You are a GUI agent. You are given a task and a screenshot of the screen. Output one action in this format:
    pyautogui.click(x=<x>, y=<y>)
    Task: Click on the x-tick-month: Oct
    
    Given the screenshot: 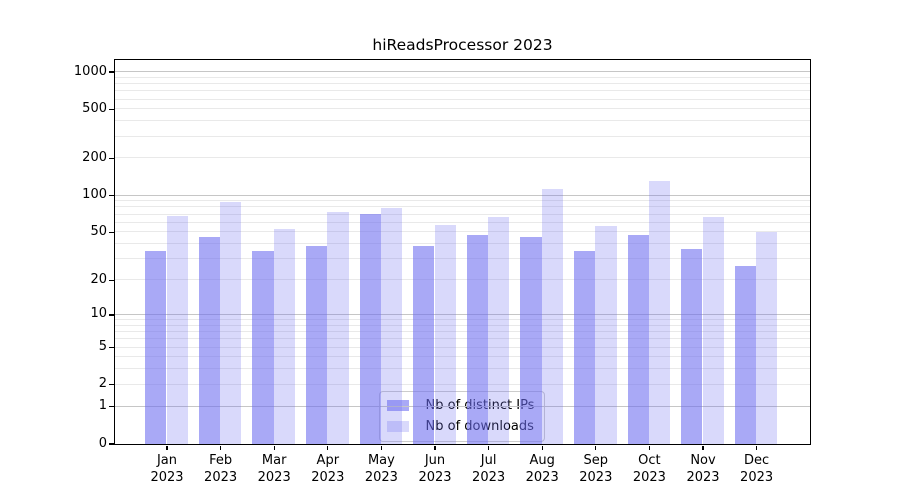 What is the action you would take?
    pyautogui.click(x=649, y=460)
    